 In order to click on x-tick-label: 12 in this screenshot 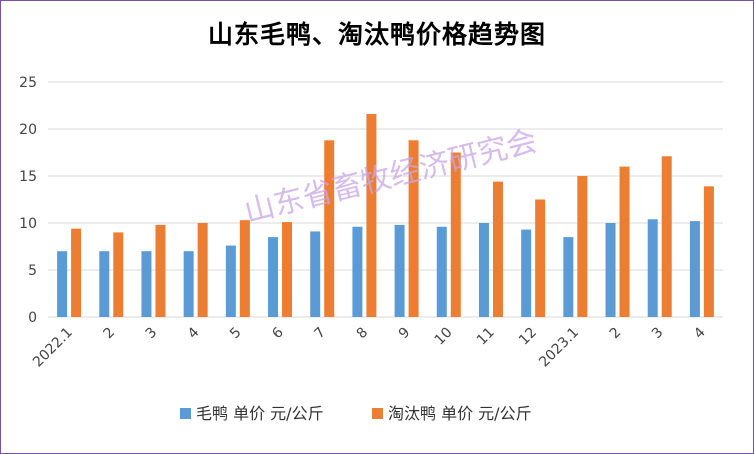, I will do `click(528, 337)`.